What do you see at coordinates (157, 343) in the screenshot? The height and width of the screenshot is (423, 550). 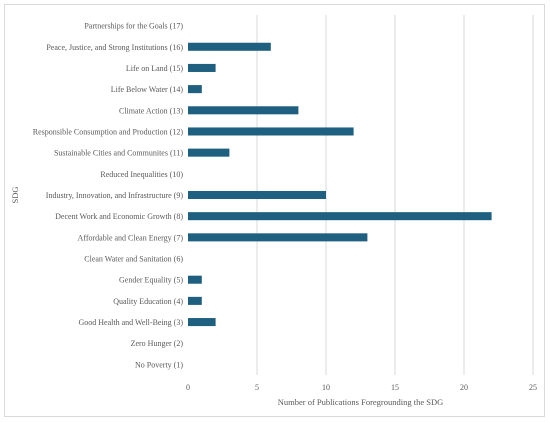 I see `category-label: Zero Hunger (2)` at bounding box center [157, 343].